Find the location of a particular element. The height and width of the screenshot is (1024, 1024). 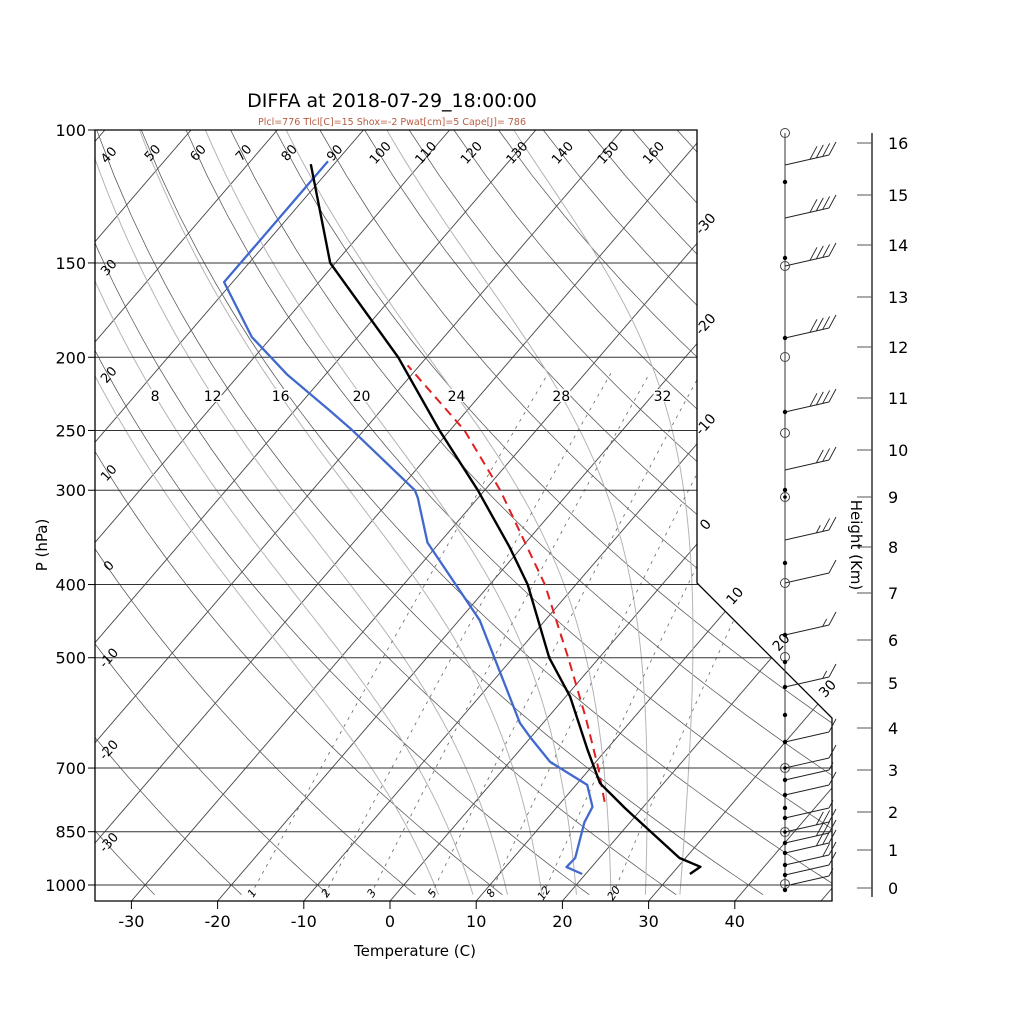

pressure-tick-label: 250 is located at coordinates (70, 430).